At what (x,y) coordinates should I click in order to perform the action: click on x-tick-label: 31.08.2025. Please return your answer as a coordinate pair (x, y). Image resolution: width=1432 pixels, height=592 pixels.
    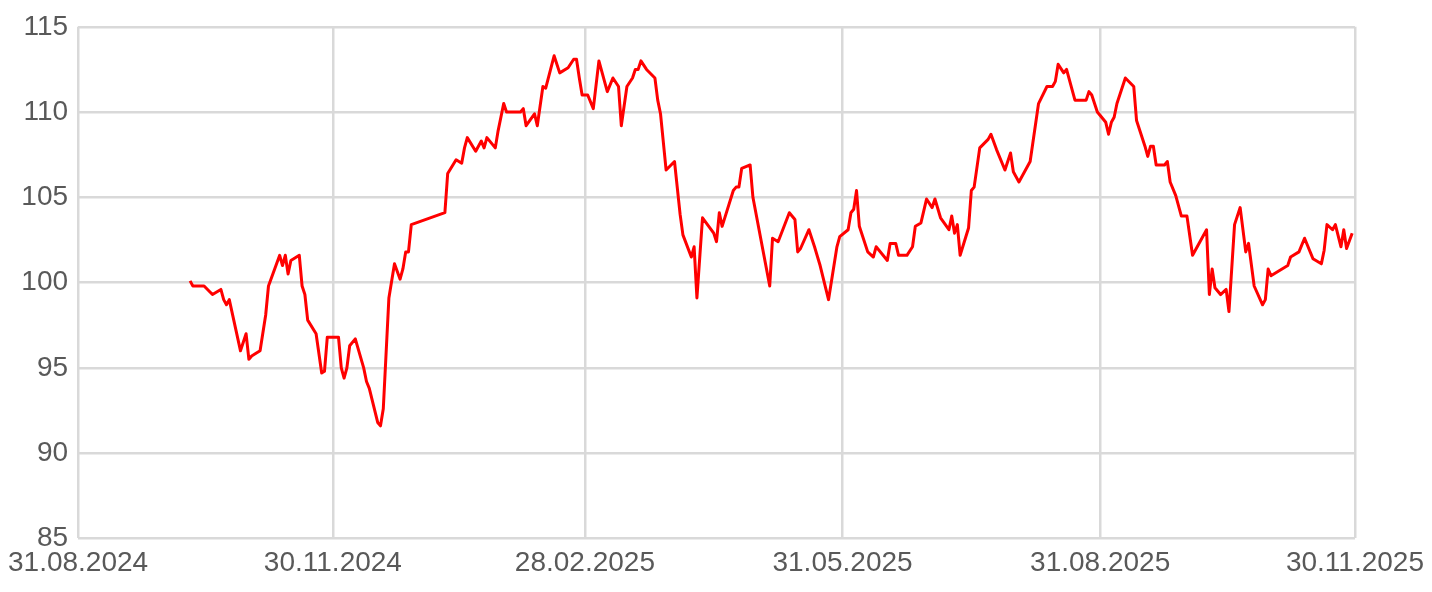
    Looking at the image, I should click on (1100, 561).